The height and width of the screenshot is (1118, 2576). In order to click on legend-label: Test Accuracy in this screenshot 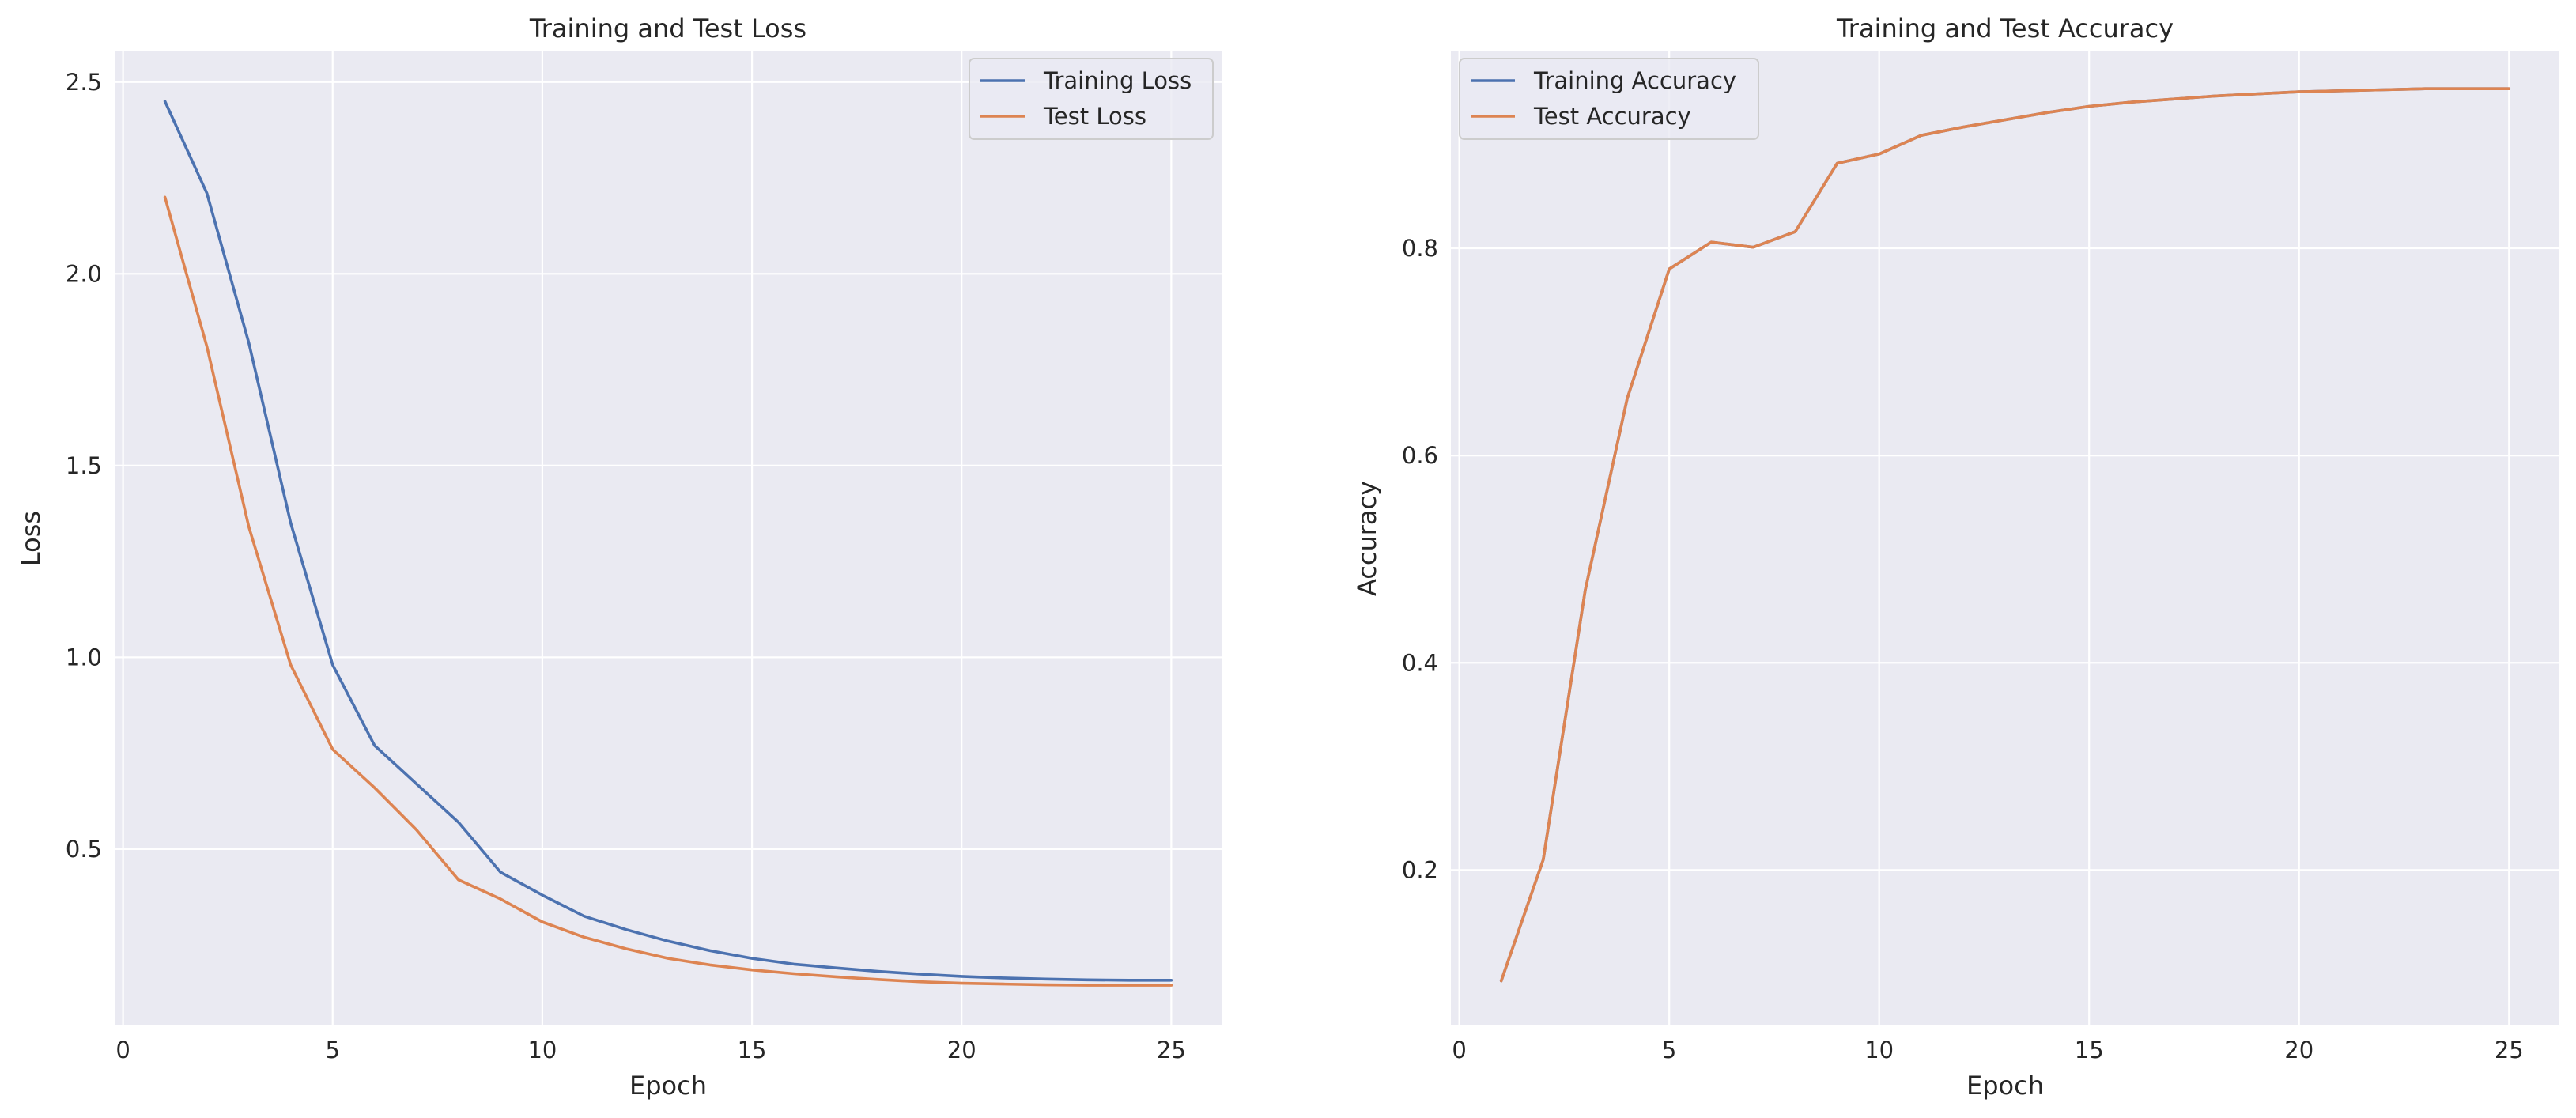, I will do `click(1612, 116)`.